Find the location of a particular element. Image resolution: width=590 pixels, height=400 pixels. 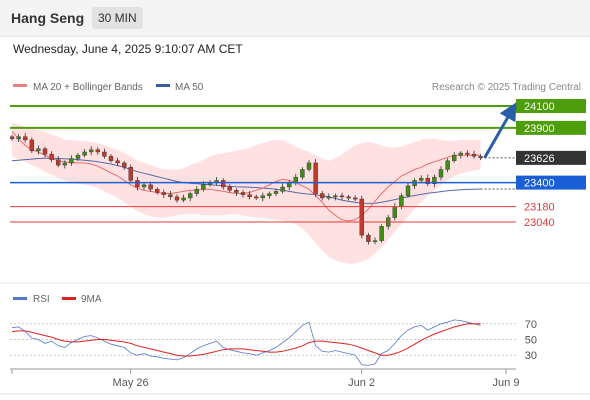

rsi-tick-label: 30 is located at coordinates (531, 356).